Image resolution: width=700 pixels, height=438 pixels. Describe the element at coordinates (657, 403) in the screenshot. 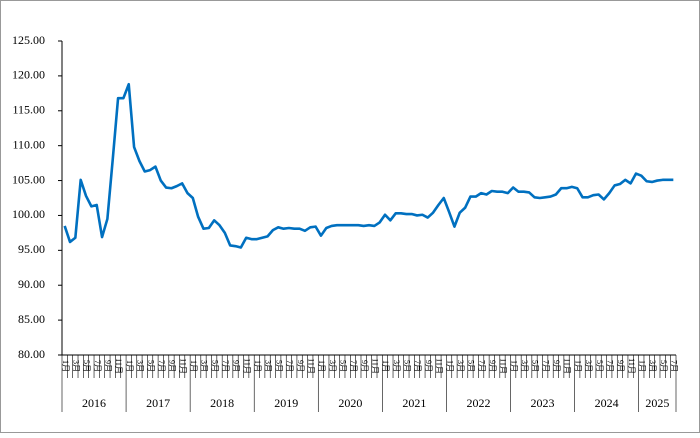

I see `year-label: 2025` at that location.